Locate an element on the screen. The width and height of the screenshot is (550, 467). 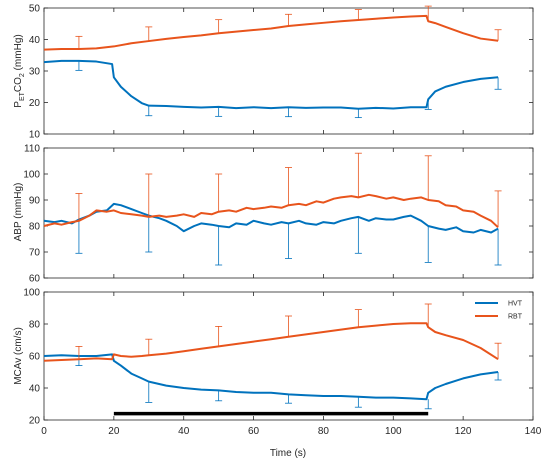
x-tick-label: 40 is located at coordinates (184, 431).